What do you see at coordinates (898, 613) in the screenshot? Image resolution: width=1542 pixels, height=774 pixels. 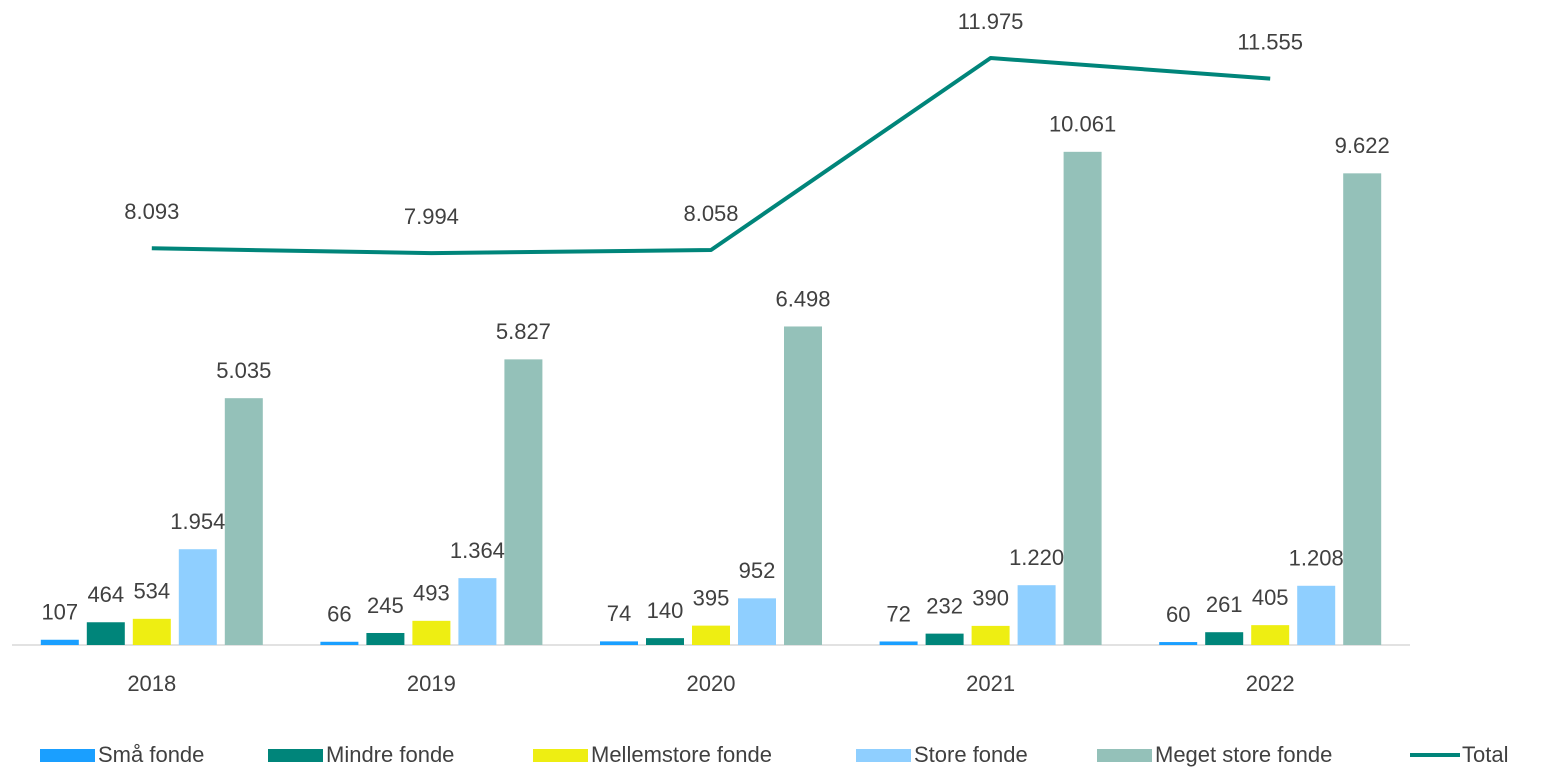 I see `data-label: 72` at bounding box center [898, 613].